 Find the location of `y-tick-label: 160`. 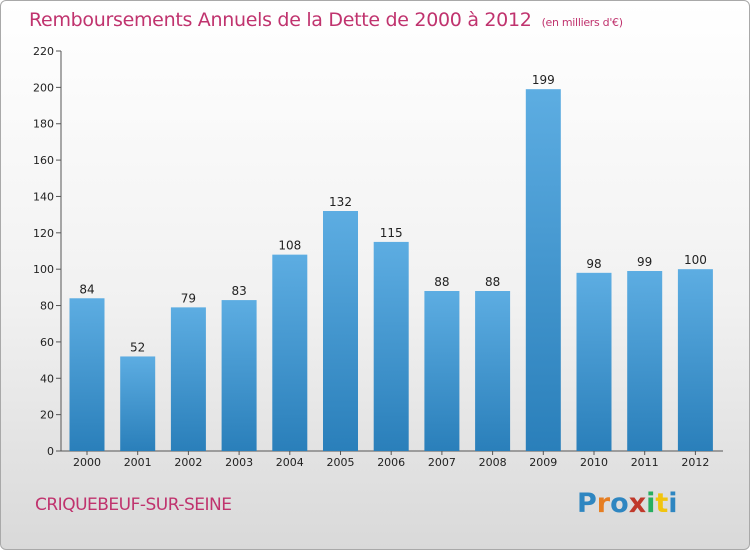

y-tick-label: 160 is located at coordinates (43, 160).